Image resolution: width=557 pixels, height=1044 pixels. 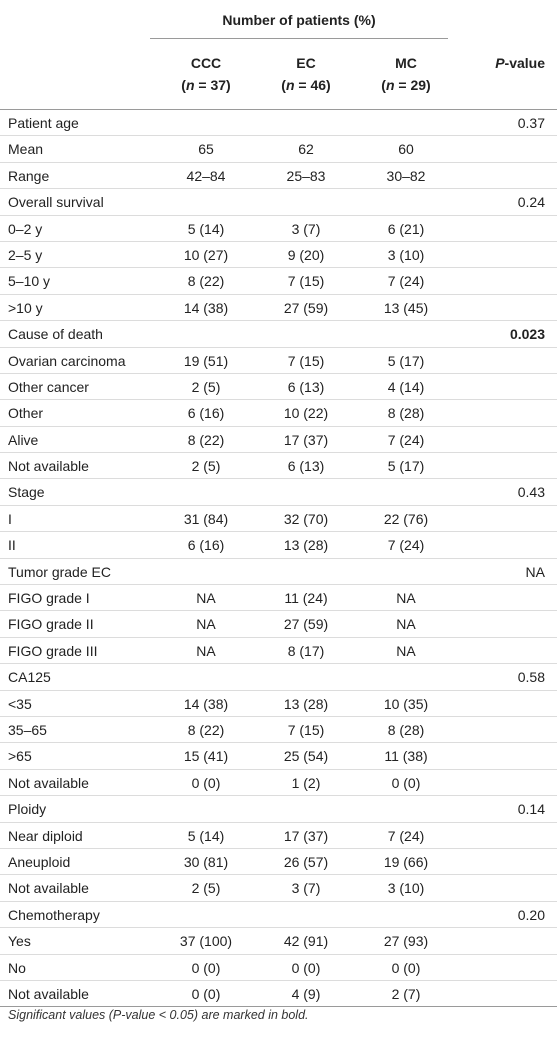 I want to click on column-name: EC, so click(x=306, y=63).